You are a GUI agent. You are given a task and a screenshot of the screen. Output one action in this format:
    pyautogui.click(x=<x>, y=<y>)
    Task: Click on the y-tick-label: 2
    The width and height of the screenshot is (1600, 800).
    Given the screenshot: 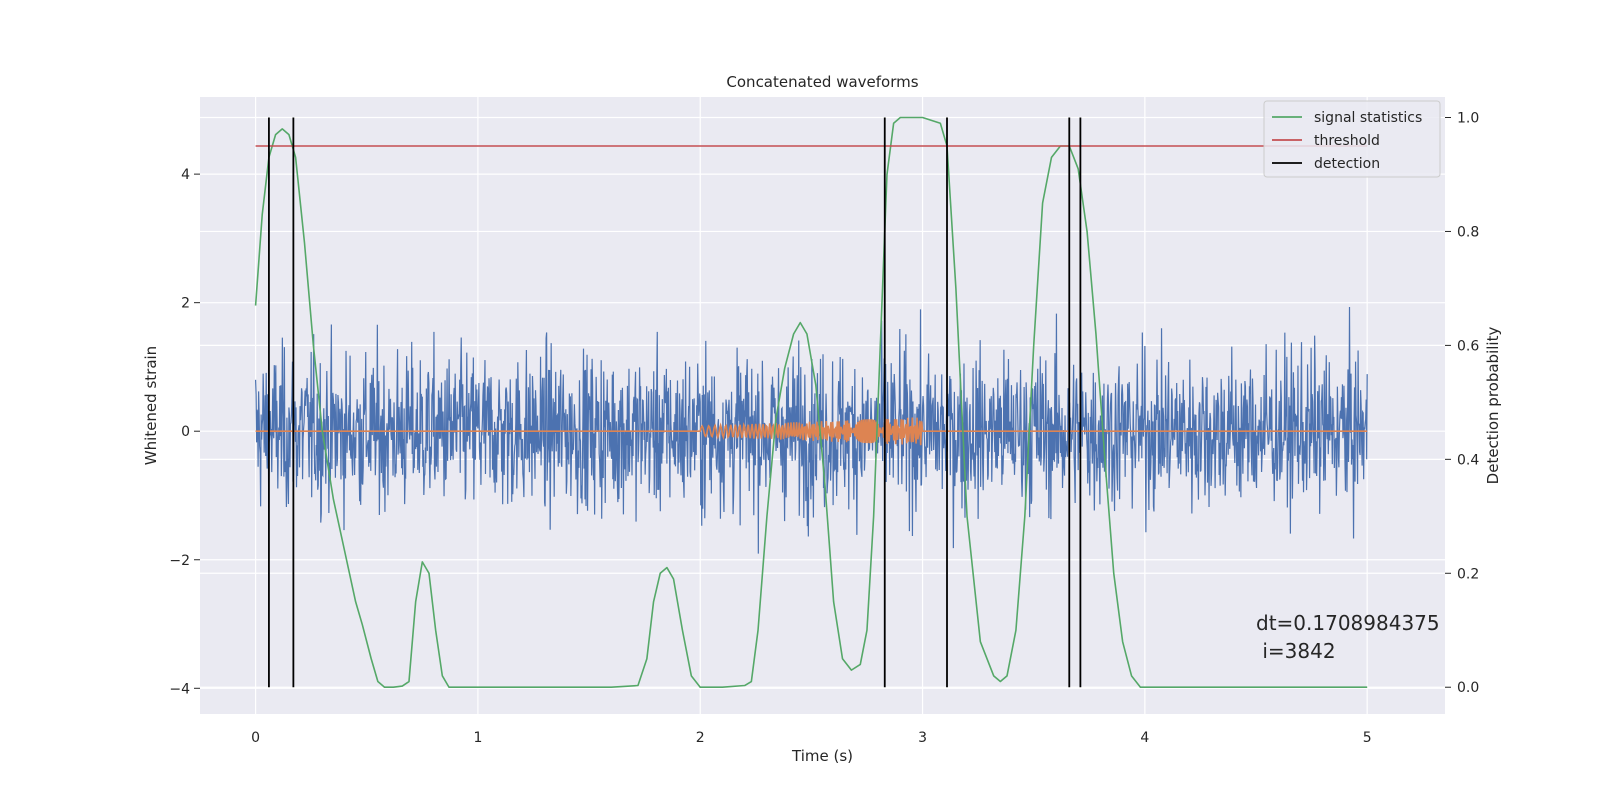 What is the action you would take?
    pyautogui.click(x=185, y=304)
    